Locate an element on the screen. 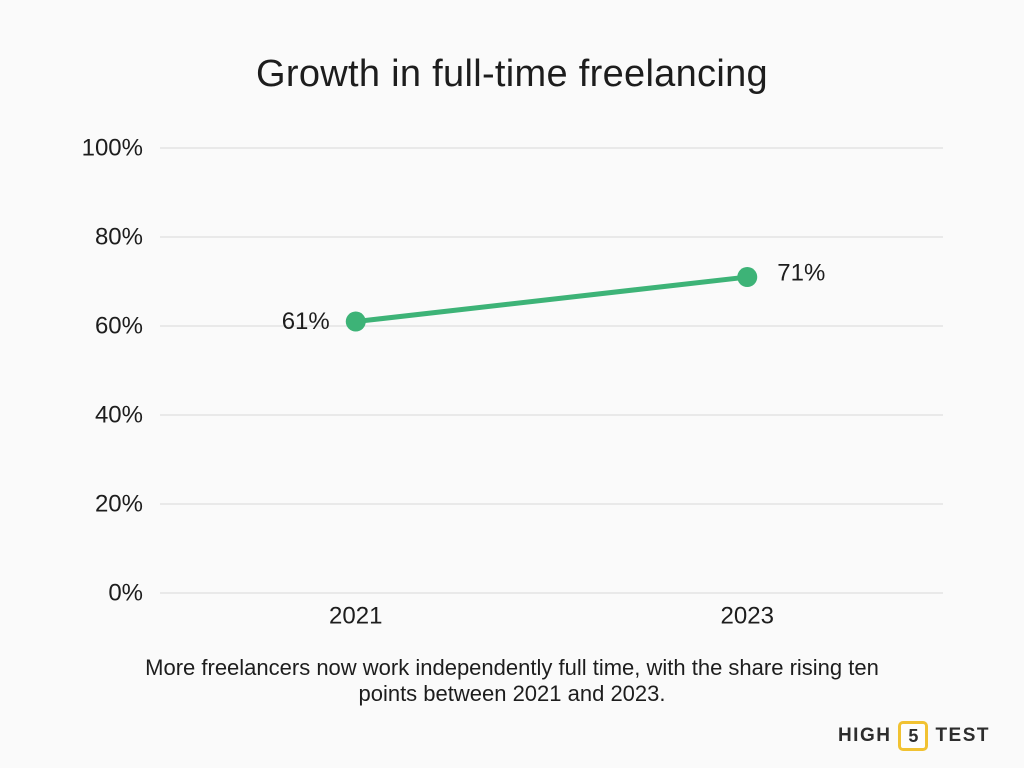 The image size is (1024, 768). y-axis-tick-label: 0% is located at coordinates (125, 593).